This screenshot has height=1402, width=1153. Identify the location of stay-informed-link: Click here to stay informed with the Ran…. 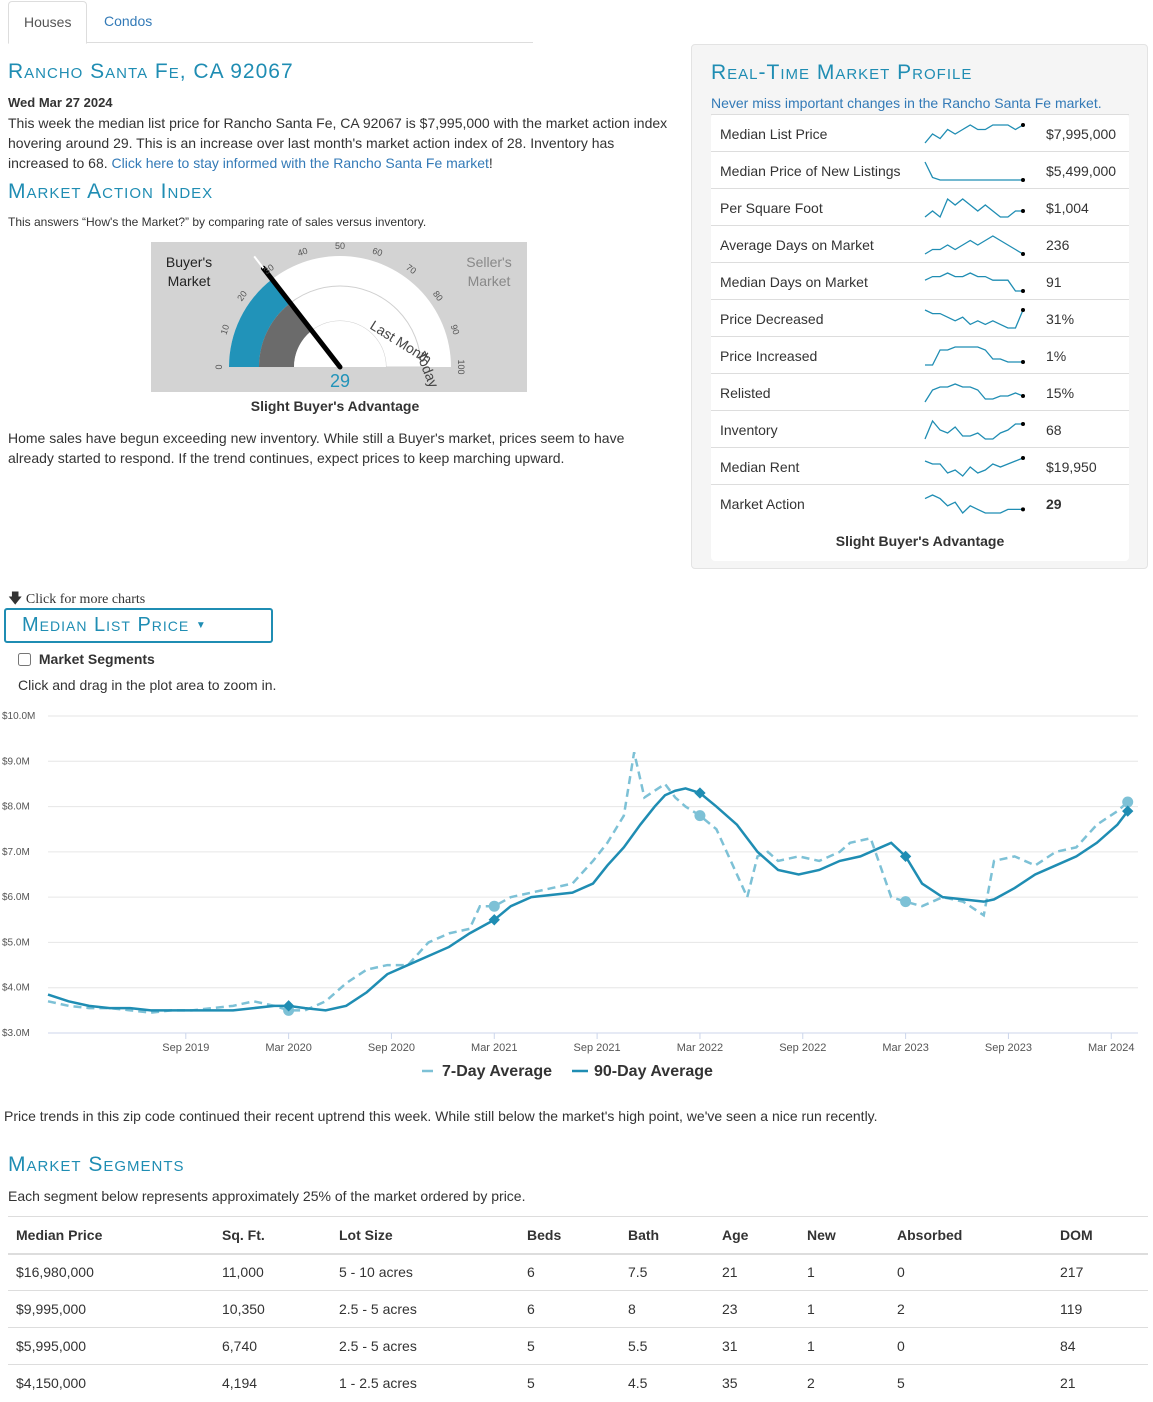
(300, 163).